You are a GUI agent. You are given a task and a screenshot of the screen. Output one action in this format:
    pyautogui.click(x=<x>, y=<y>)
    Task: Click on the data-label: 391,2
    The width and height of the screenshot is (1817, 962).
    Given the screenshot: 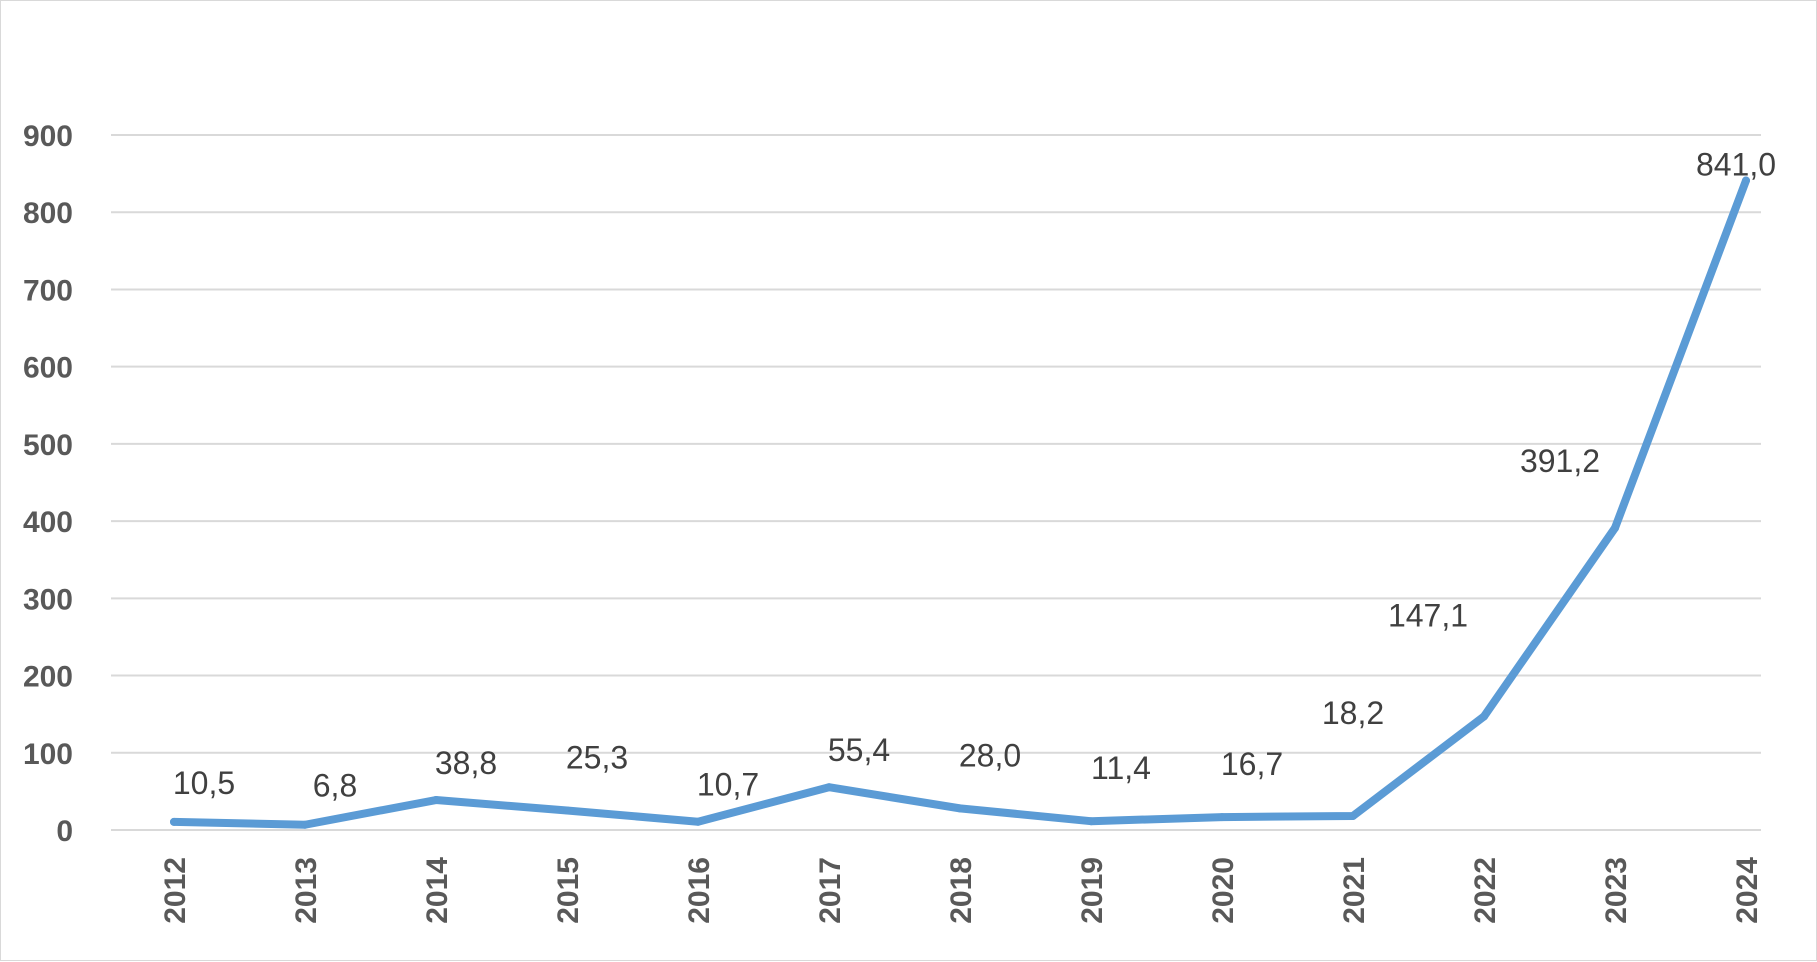 What is the action you would take?
    pyautogui.click(x=1560, y=461)
    